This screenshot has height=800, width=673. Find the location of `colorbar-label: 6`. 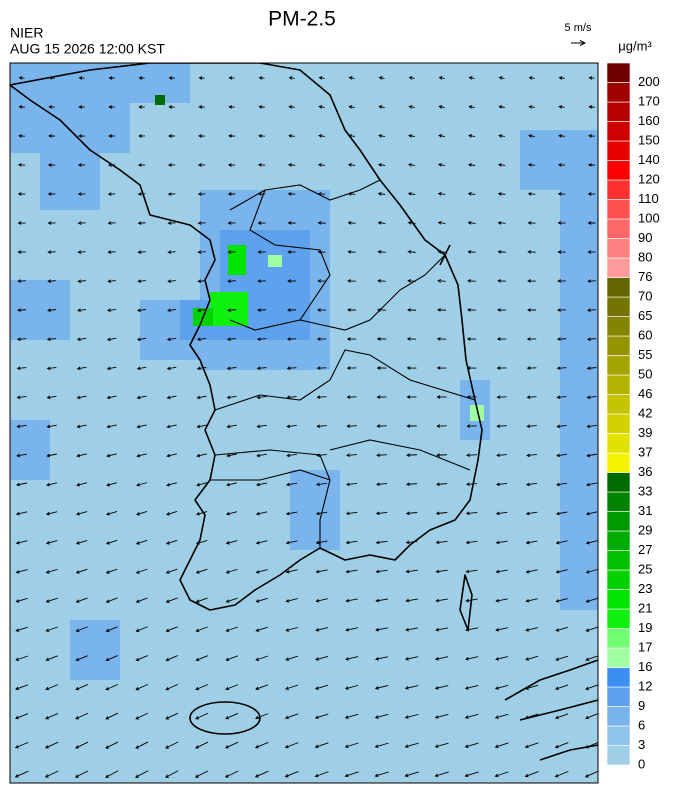

colorbar-label: 6 is located at coordinates (641, 724).